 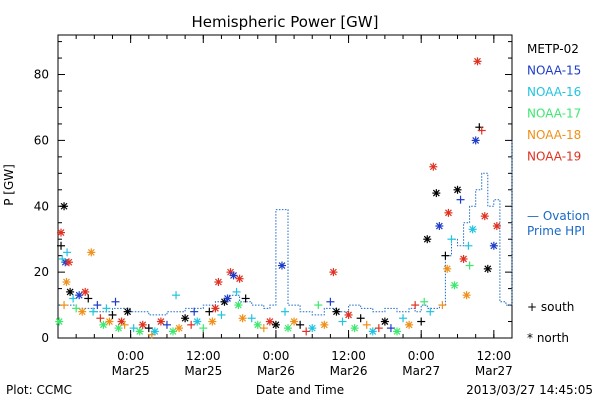 I want to click on y-tick-label: 40, so click(x=41, y=206).